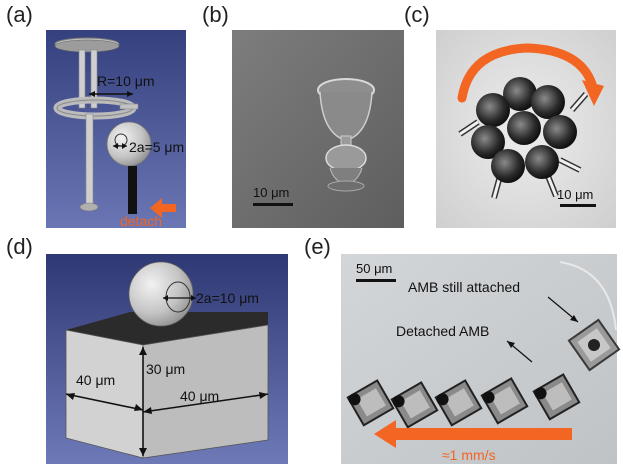 This screenshot has height=468, width=623. Describe the element at coordinates (132, 190) in the screenshot. I see `detach-post` at that location.